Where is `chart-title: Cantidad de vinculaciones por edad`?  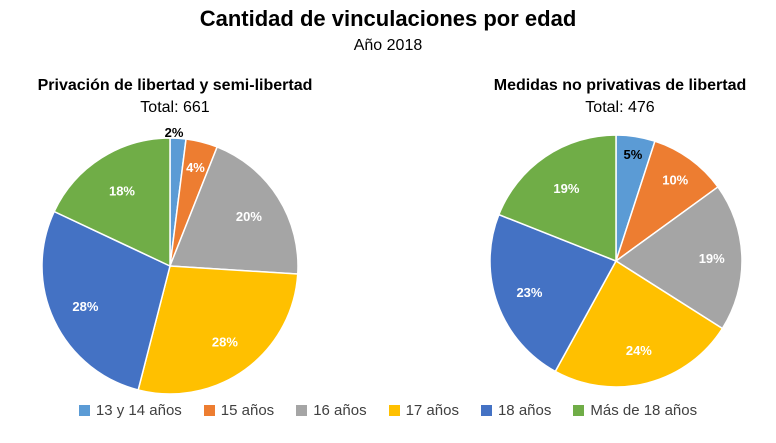 chart-title: Cantidad de vinculaciones por edad is located at coordinates (388, 18).